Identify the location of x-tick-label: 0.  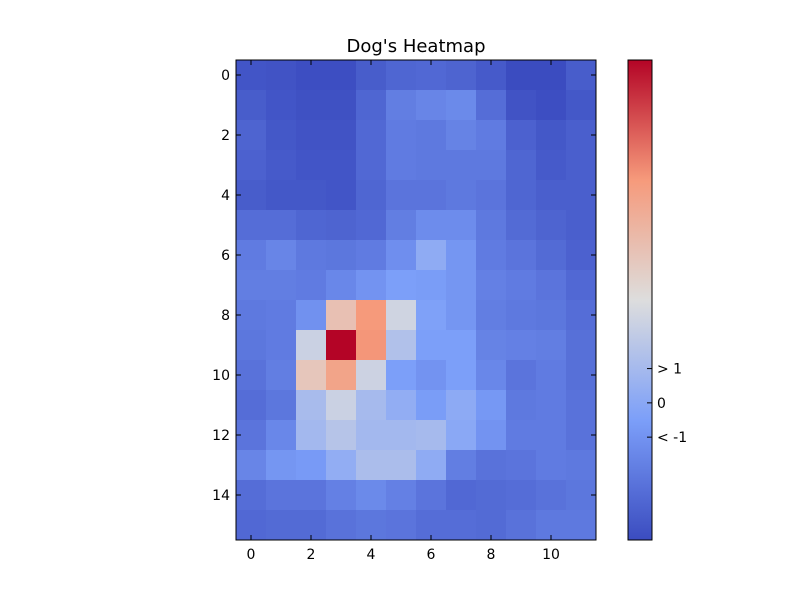
(251, 555).